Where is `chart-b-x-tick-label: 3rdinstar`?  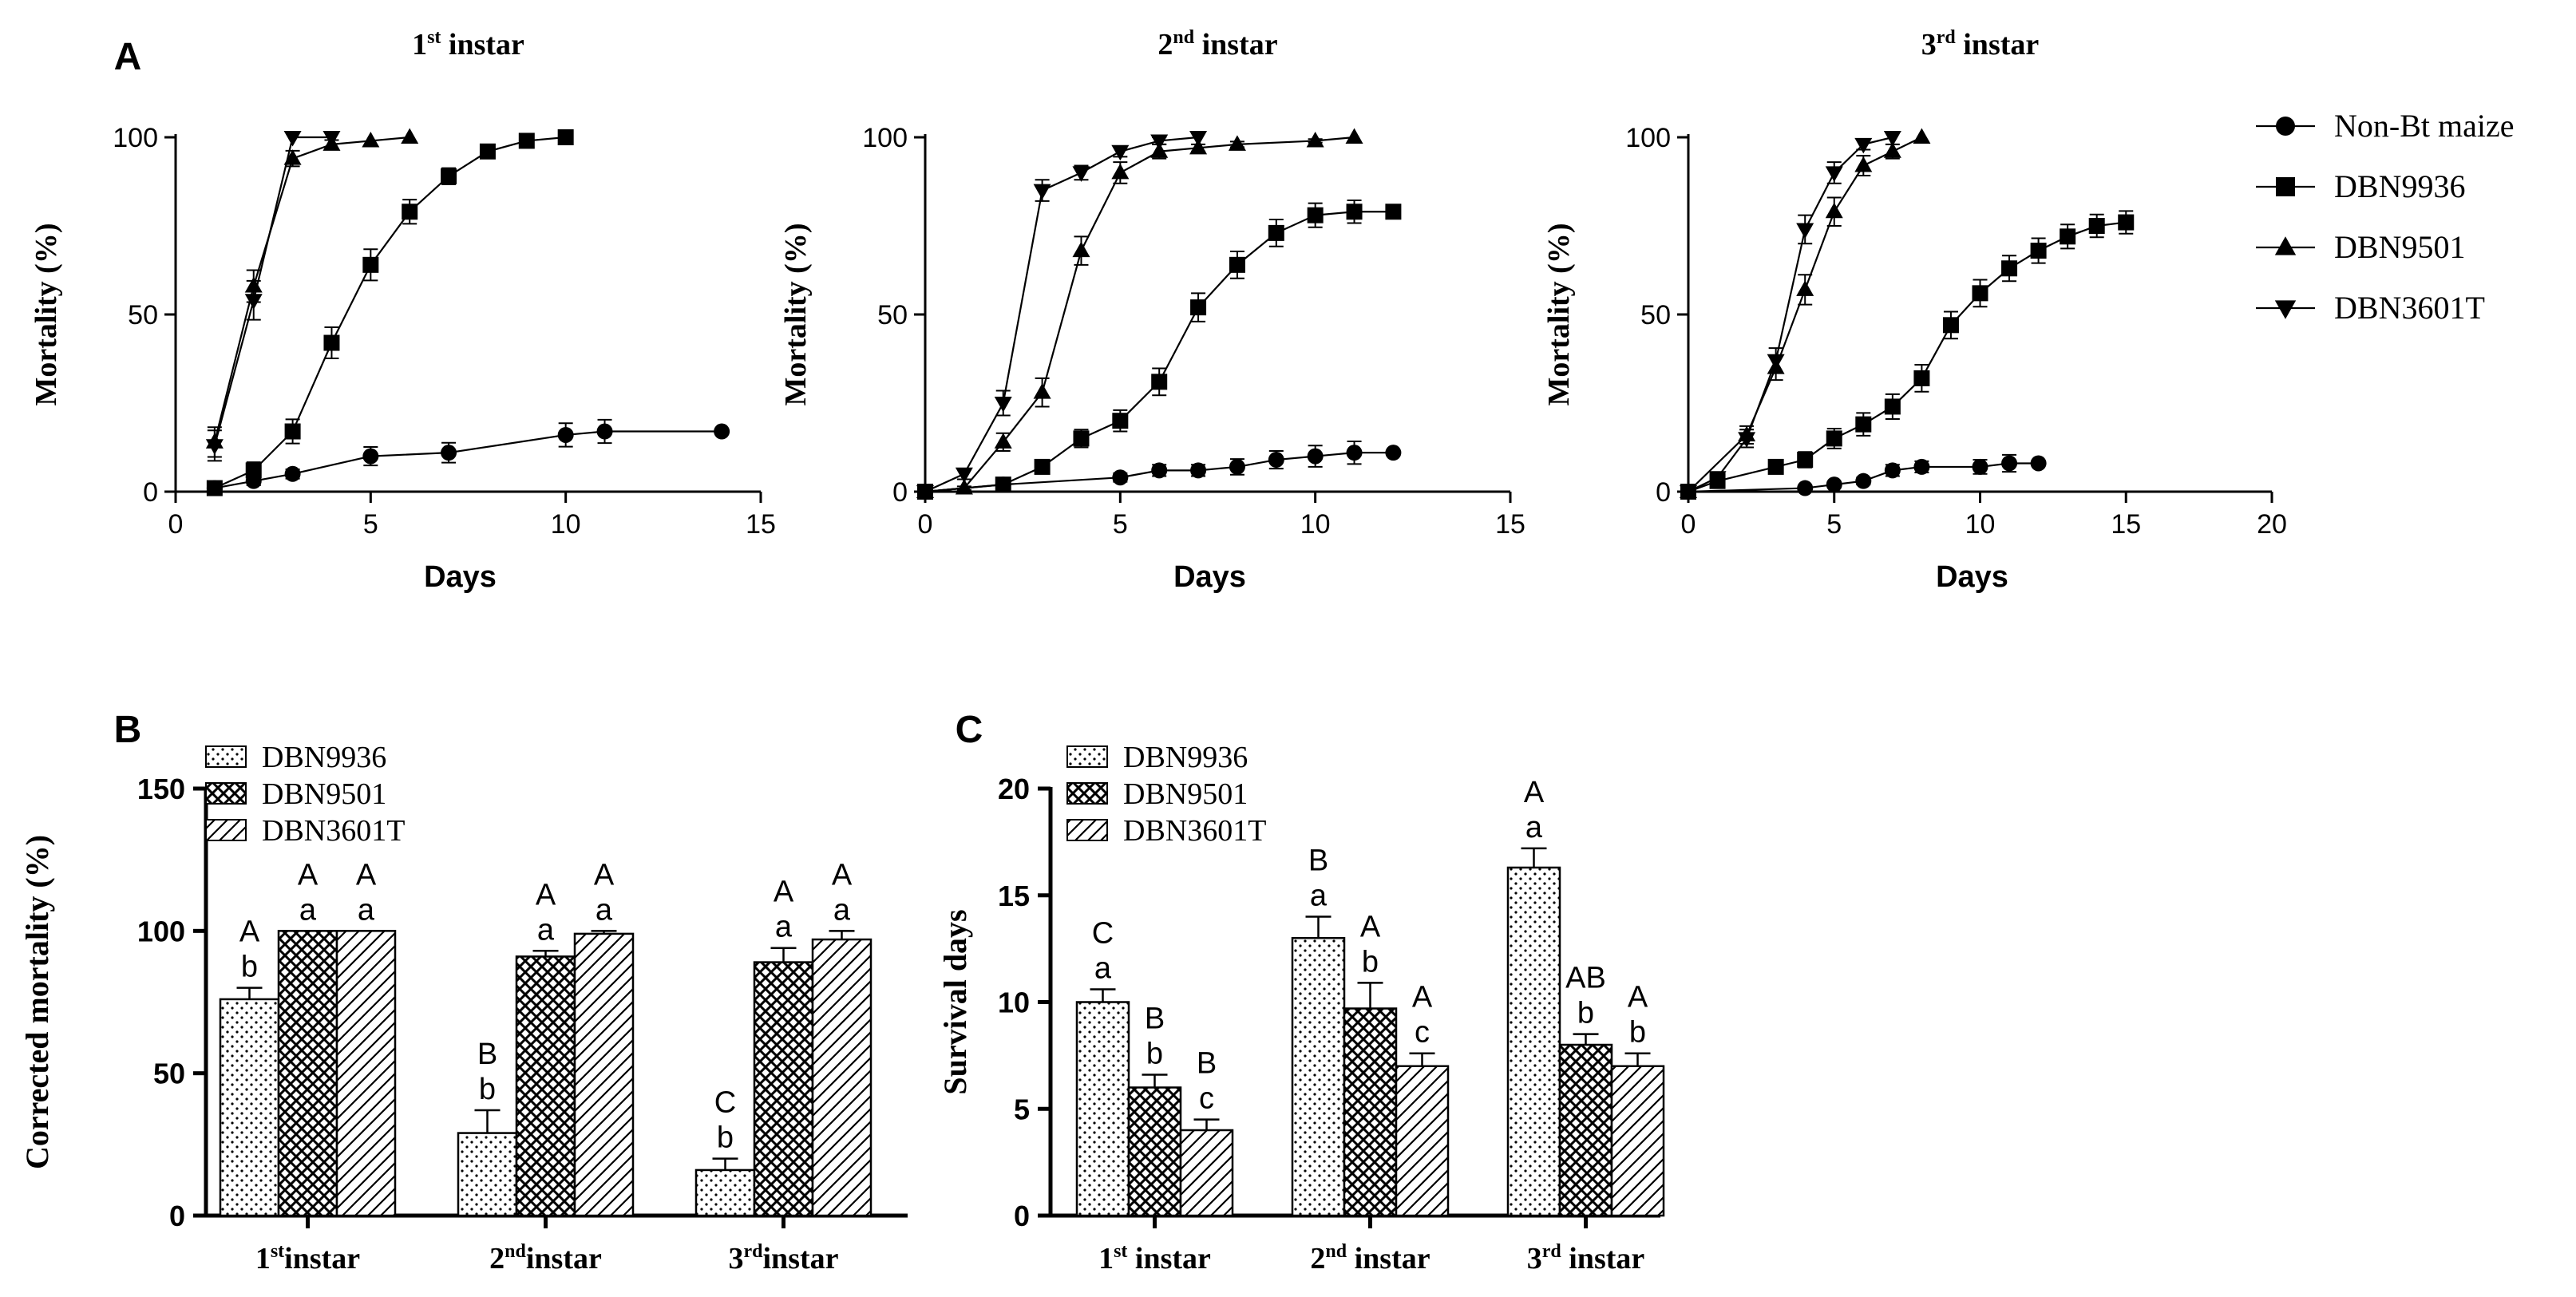
chart-b-x-tick-label: 3rdinstar is located at coordinates (784, 1258).